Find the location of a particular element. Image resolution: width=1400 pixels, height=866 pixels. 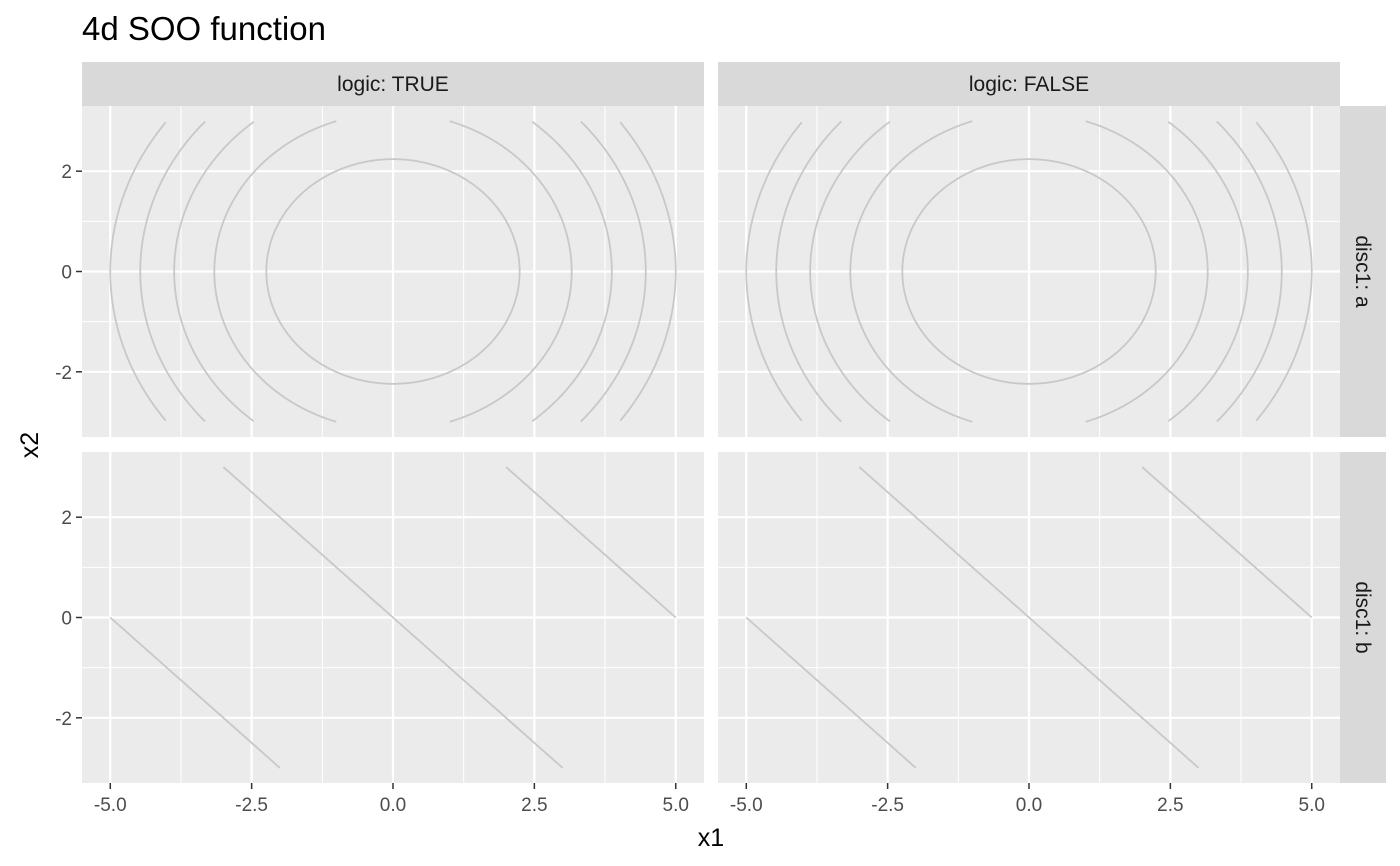

facet-strip-label: logic: TRUE is located at coordinates (393, 84).